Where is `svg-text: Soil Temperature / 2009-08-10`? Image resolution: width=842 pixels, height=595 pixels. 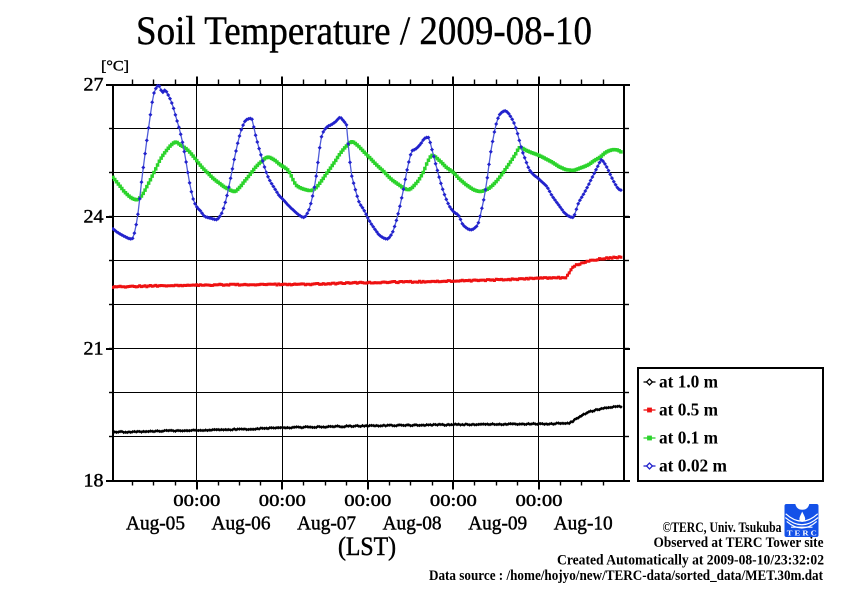 svg-text: Soil Temperature / 2009-08-10 is located at coordinates (364, 30).